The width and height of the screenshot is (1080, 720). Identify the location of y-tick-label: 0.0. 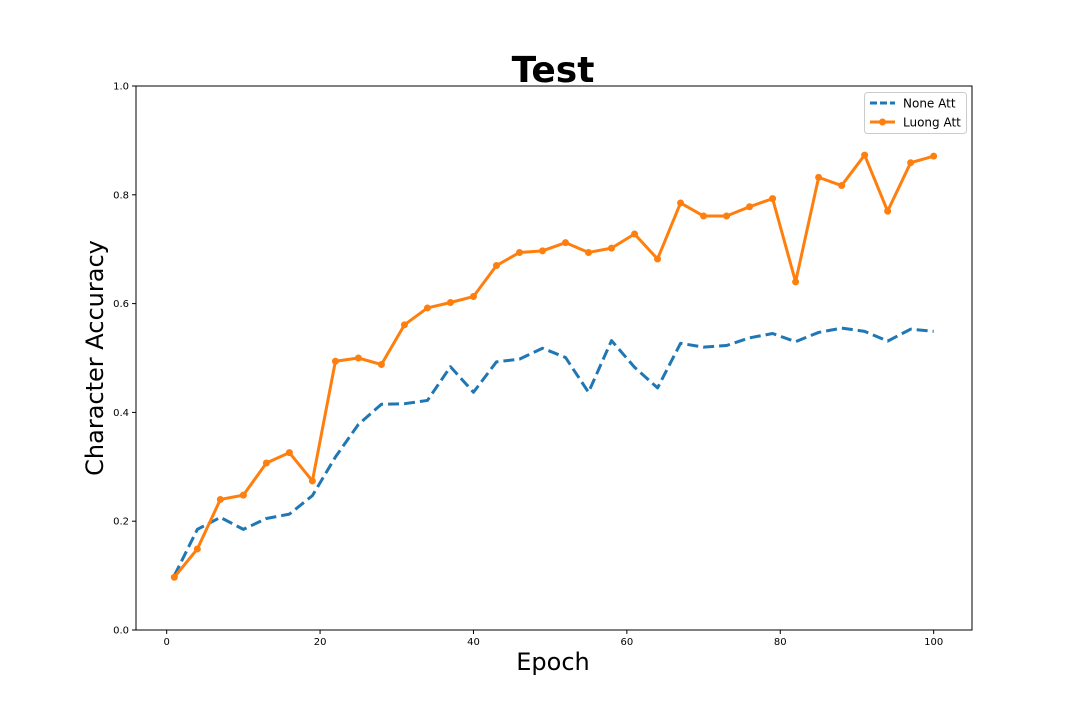
(121, 631).